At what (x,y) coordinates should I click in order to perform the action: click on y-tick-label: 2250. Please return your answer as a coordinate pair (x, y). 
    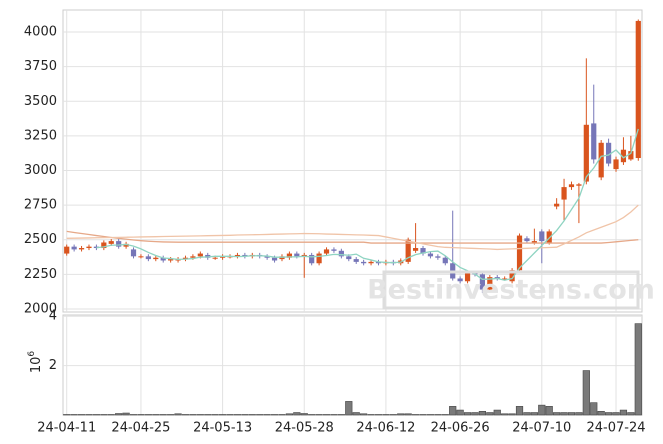
    Looking at the image, I should click on (40, 274).